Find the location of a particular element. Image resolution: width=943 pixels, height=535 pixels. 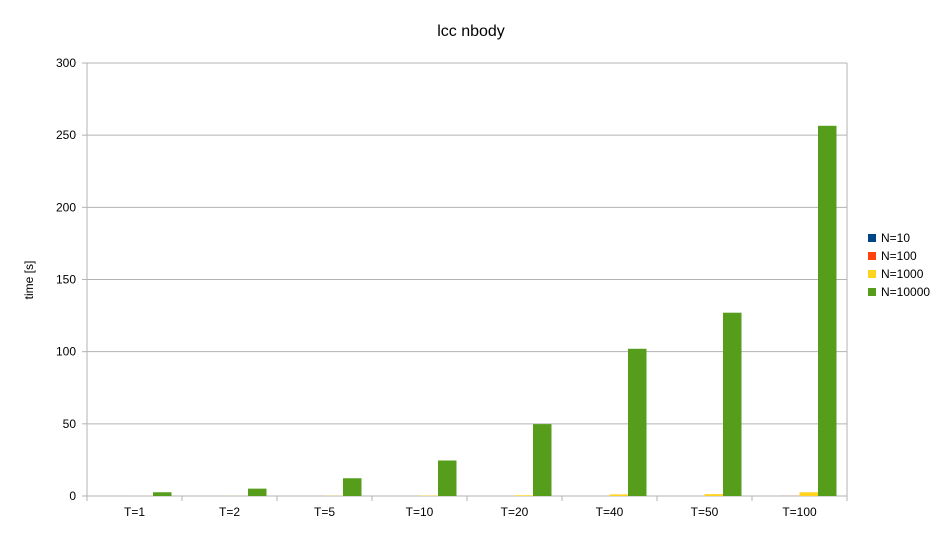

x-tick-label: T=1 is located at coordinates (134, 512).